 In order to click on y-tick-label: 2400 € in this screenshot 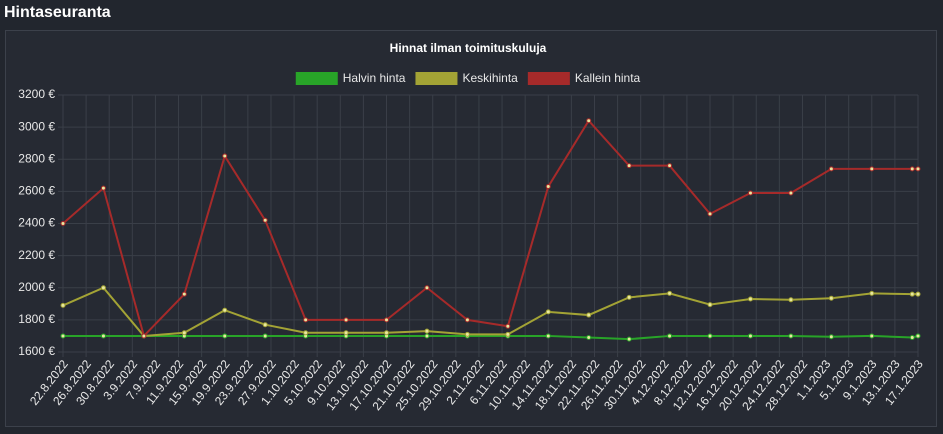, I will do `click(36, 223)`.